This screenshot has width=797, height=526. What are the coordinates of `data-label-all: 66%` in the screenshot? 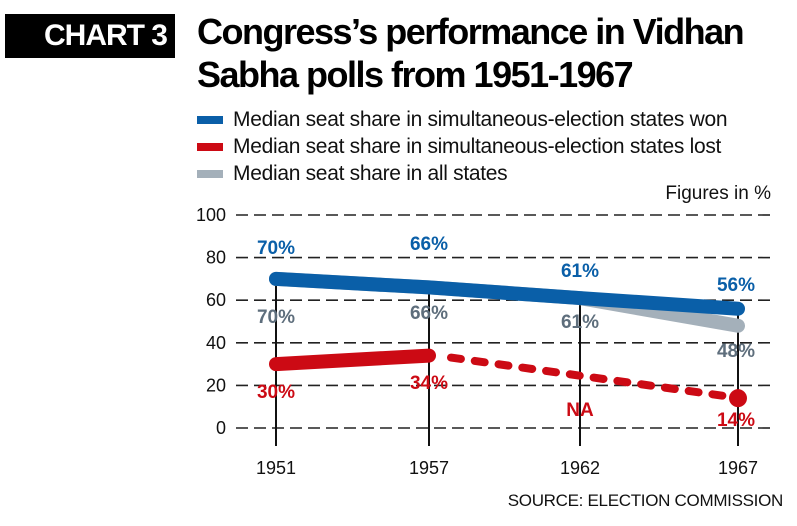 It's located at (429, 313).